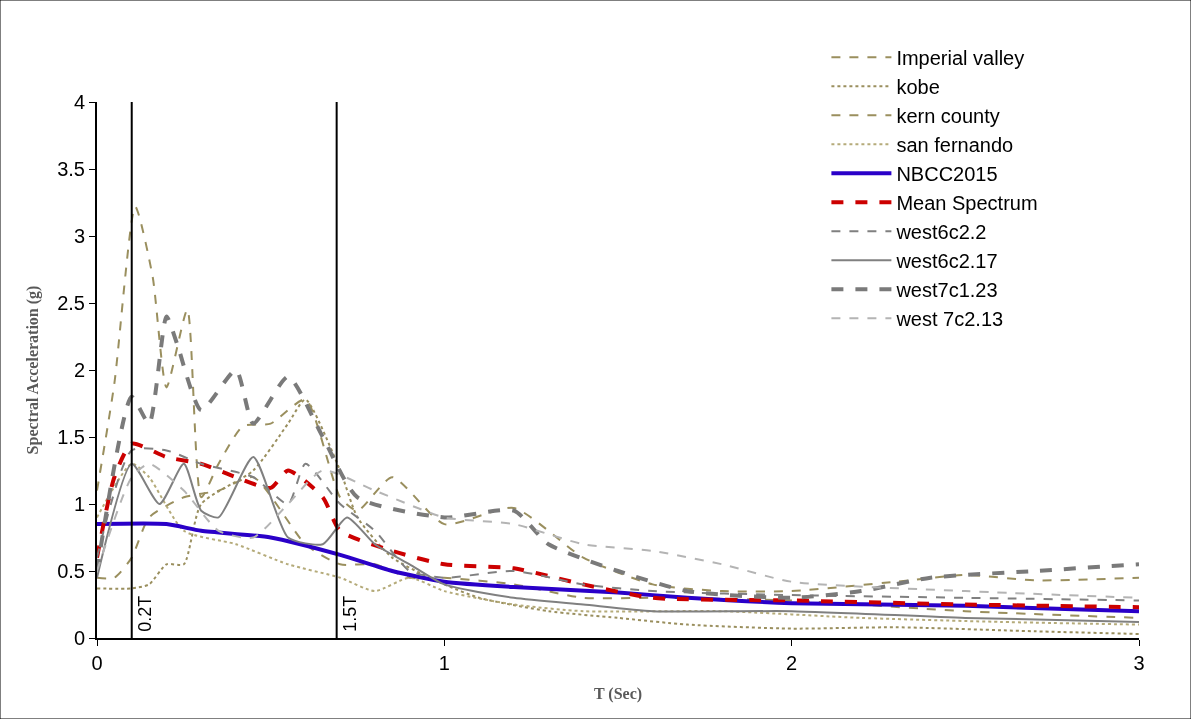 The width and height of the screenshot is (1191, 719). Describe the element at coordinates (79, 102) in the screenshot. I see `y-tick-label: 4` at that location.